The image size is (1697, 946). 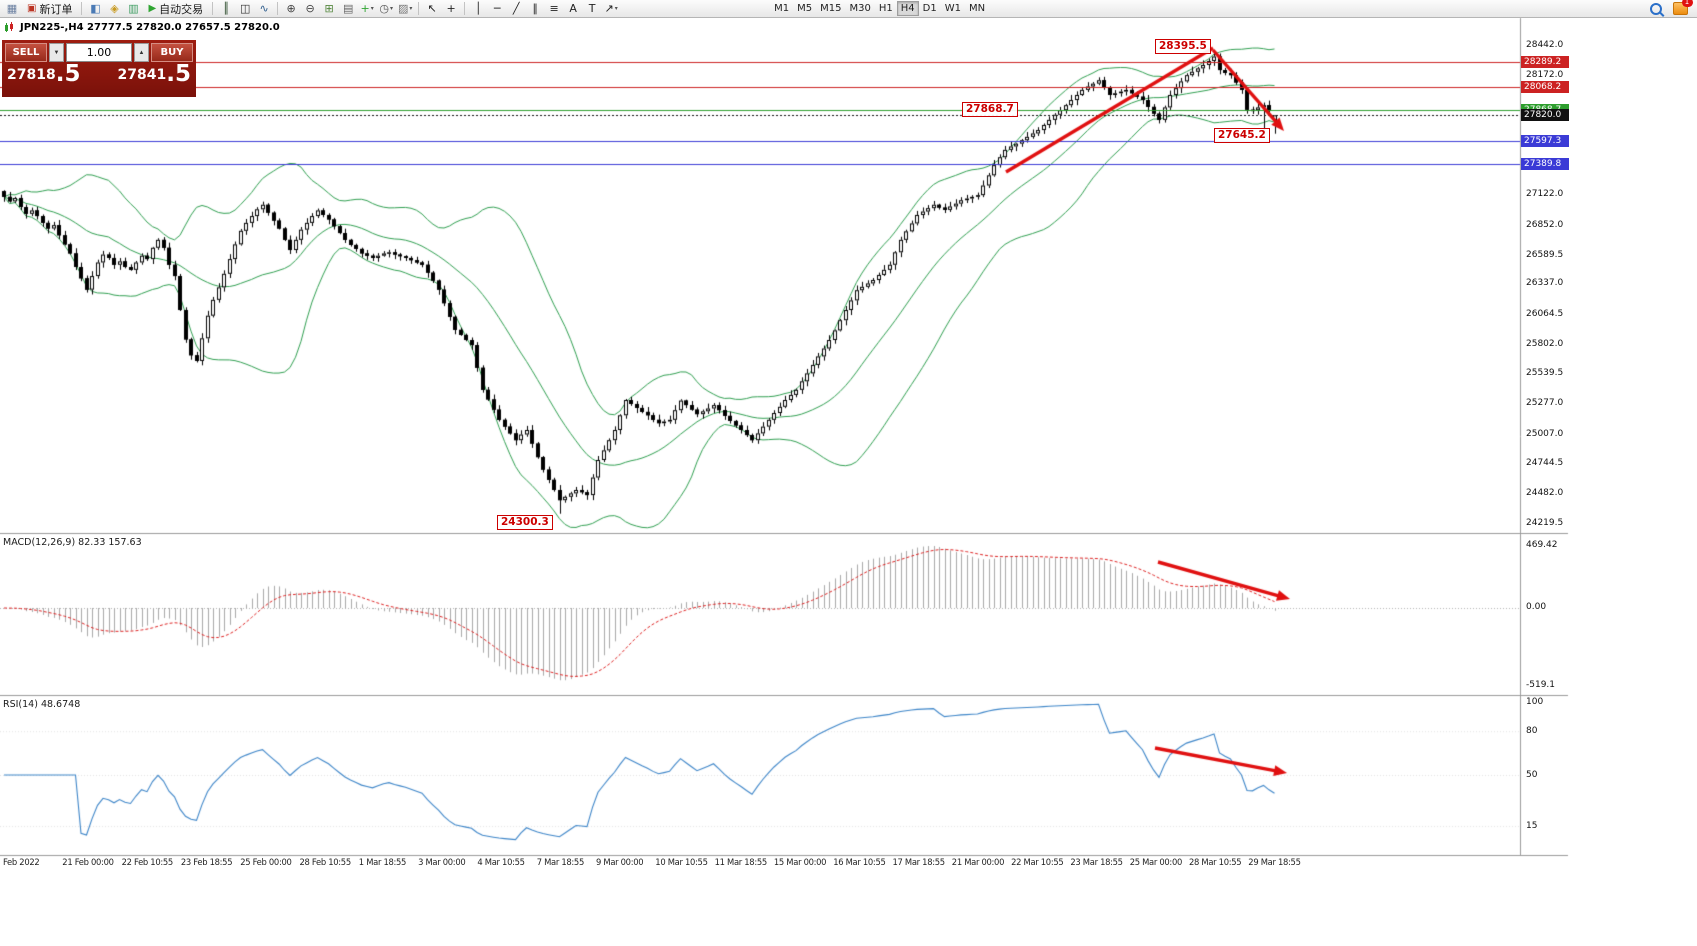 What do you see at coordinates (133, 8) in the screenshot?
I see `terminal-icon: ▥` at bounding box center [133, 8].